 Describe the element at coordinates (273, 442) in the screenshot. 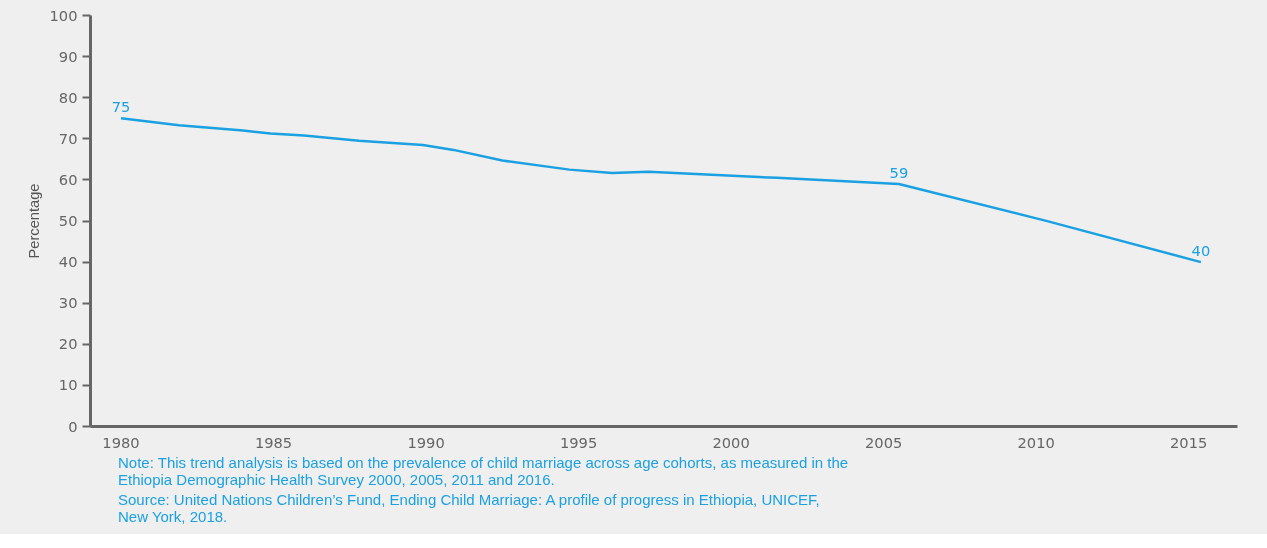

I see `x-tick-label: 1985` at that location.